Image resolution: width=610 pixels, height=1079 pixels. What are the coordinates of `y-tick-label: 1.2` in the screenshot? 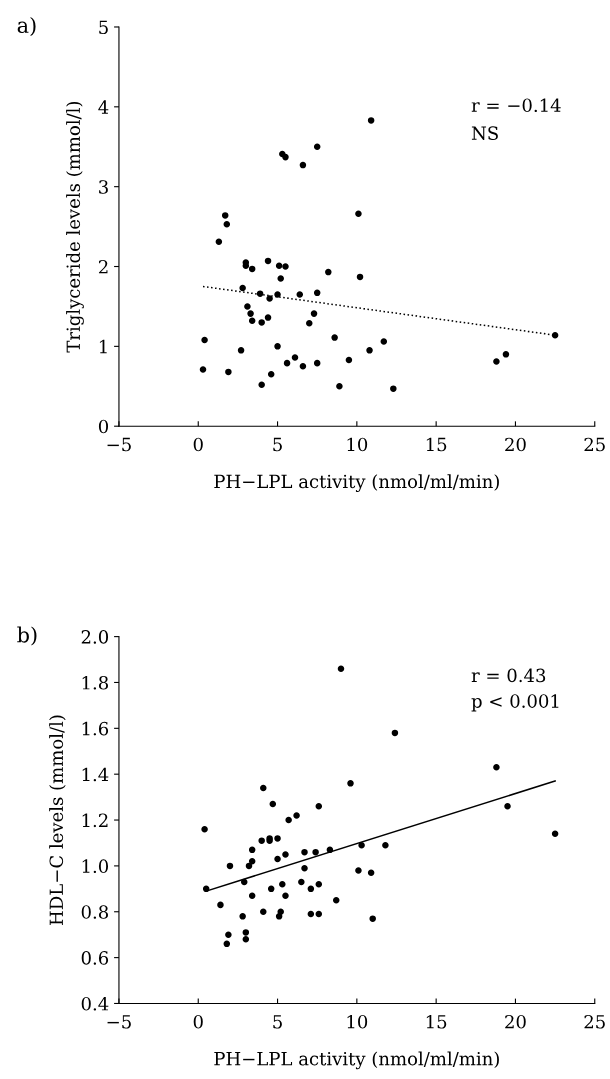 It's located at (95, 820).